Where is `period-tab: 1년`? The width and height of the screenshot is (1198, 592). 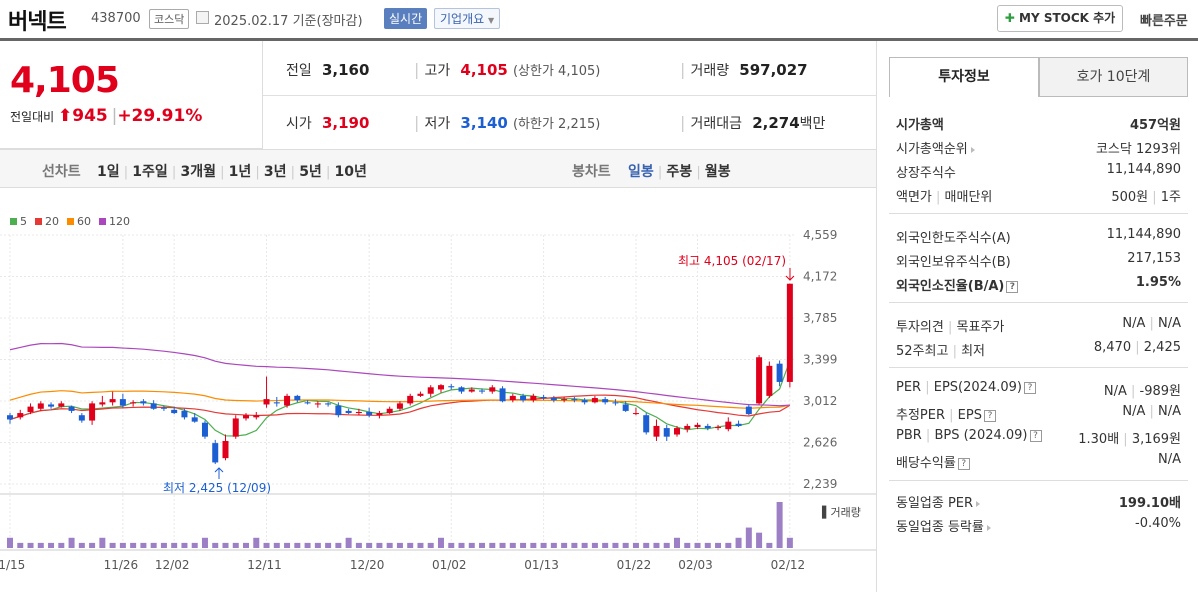 period-tab: 1년 is located at coordinates (240, 172).